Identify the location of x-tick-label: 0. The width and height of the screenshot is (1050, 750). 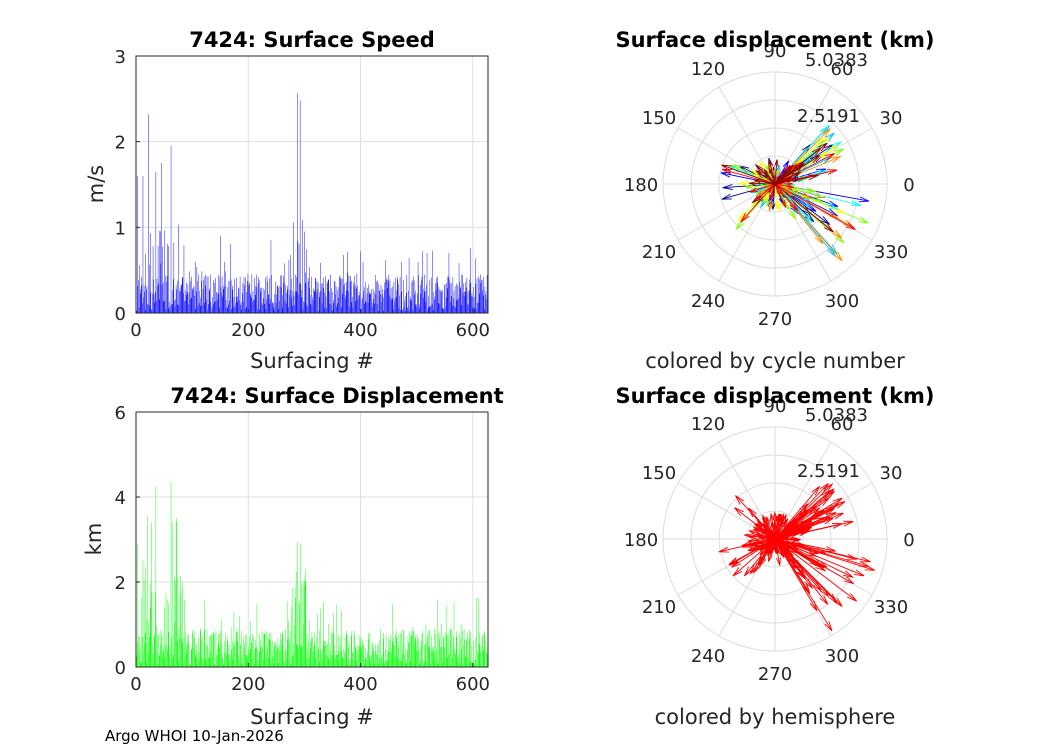
(135, 684).